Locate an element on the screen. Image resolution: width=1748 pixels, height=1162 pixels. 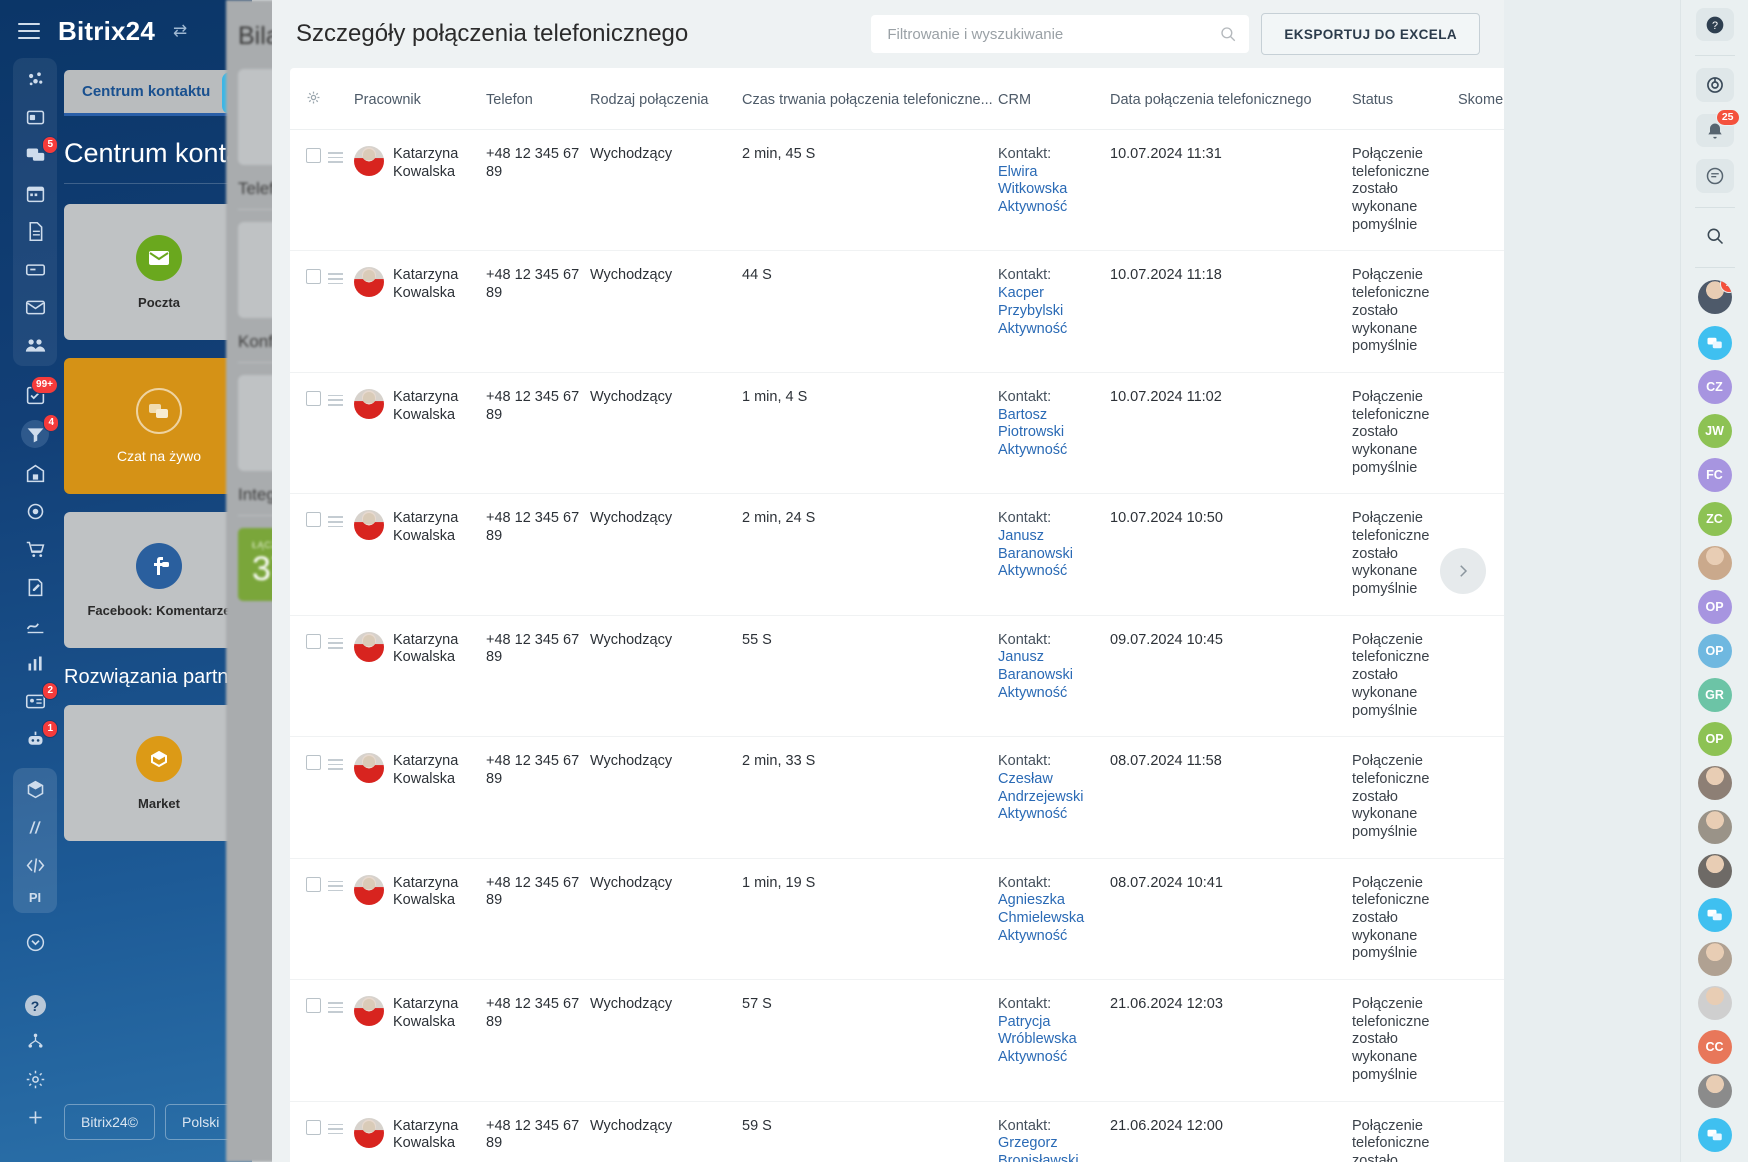
crm-contact-link: Elwira Witkowska is located at coordinates (1033, 180).